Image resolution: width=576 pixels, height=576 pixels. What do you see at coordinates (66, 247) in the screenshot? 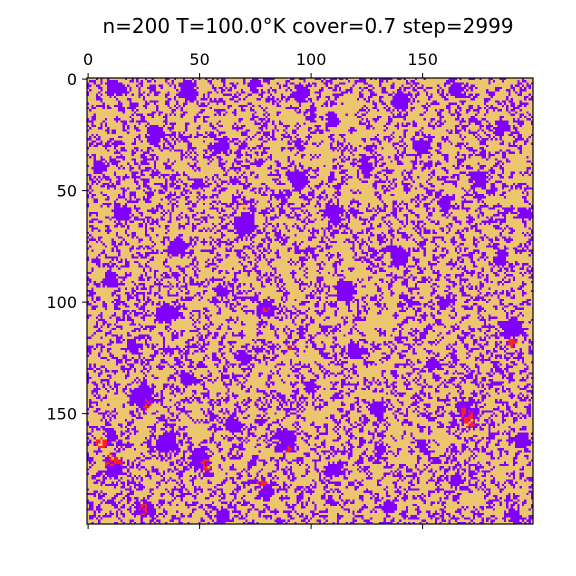
I see `y-axis: 0 50 100 150` at bounding box center [66, 247].